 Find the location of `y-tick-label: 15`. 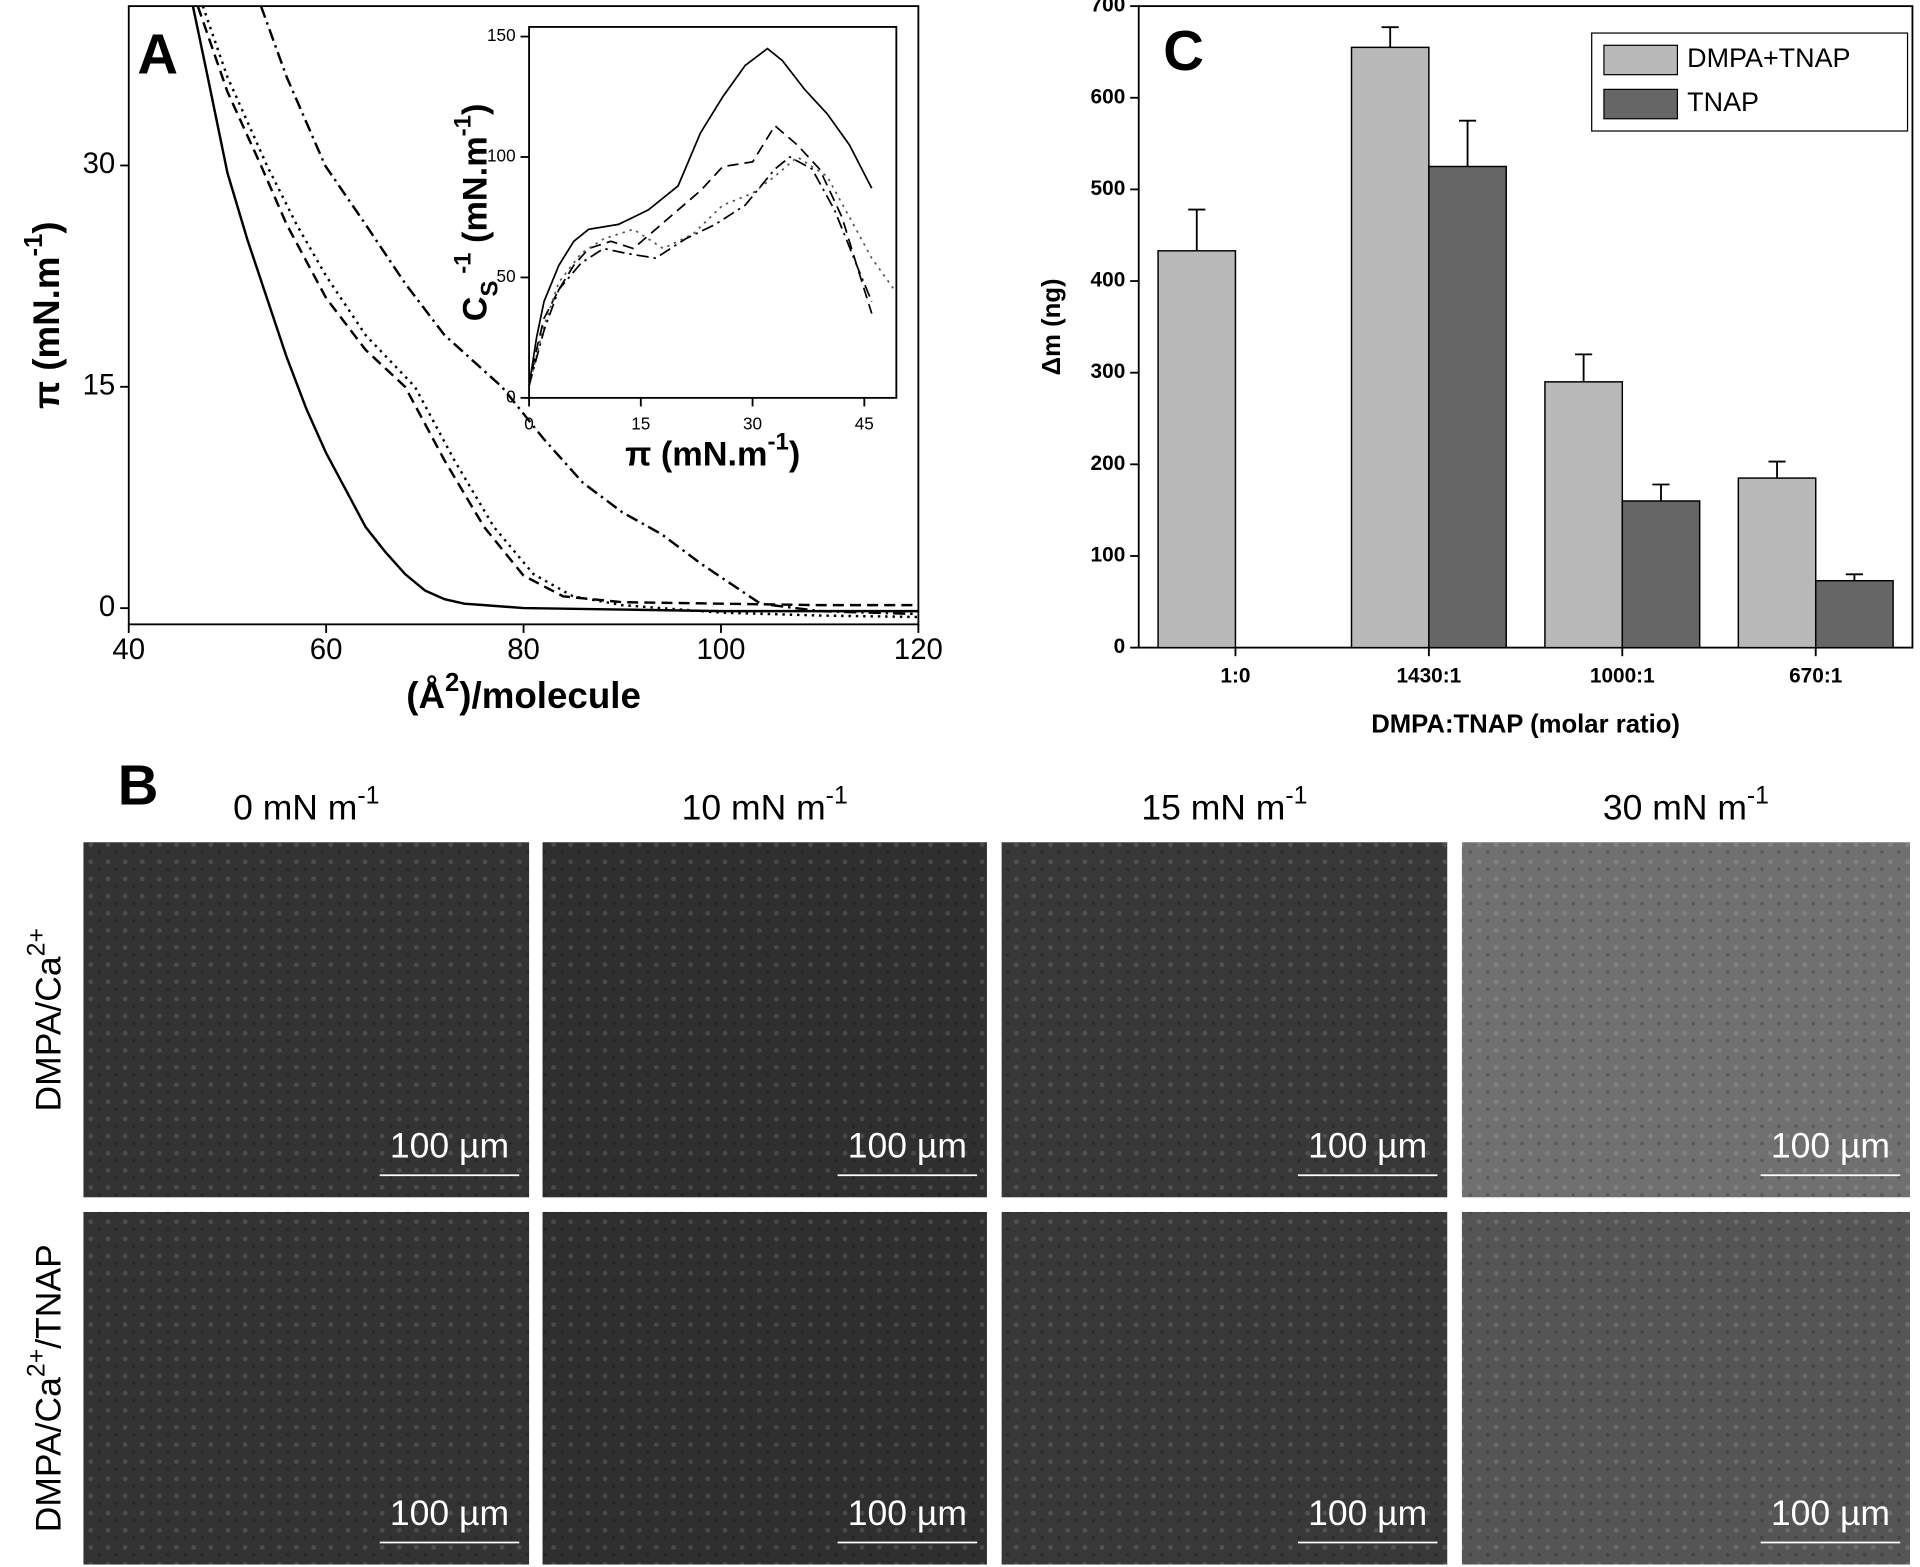

y-tick-label: 15 is located at coordinates (99, 385).